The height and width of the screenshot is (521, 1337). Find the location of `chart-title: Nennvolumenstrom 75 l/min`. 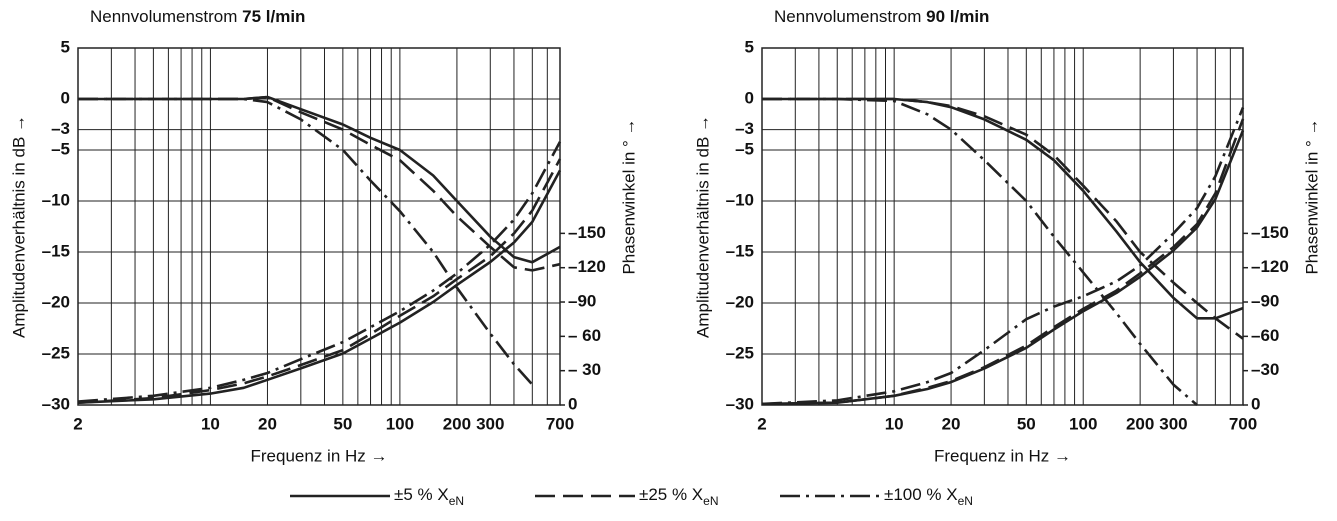

chart-title: Nennvolumenstrom 75 l/min is located at coordinates (197, 16).